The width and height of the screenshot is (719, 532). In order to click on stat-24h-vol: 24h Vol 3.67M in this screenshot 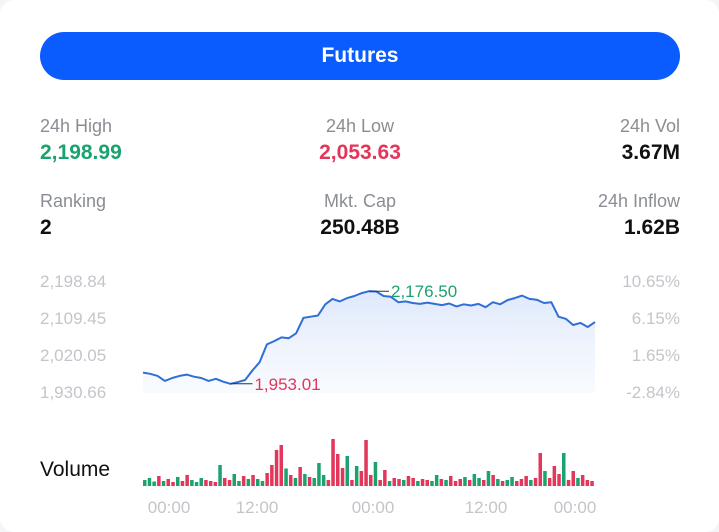, I will do `click(650, 140)`.